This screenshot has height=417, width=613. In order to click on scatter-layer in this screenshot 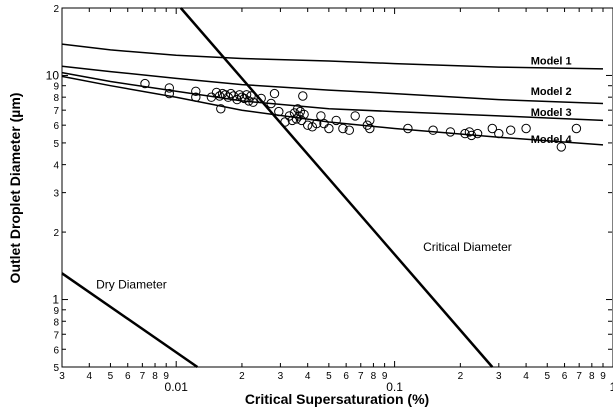, I will do `click(361, 115)`.